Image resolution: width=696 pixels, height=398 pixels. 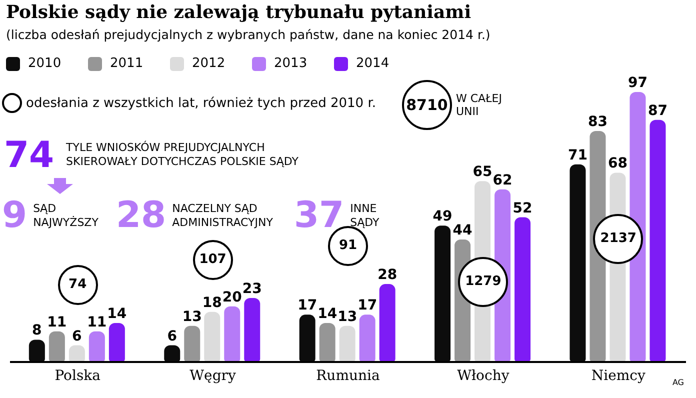 What do you see at coordinates (502, 180) in the screenshot?
I see `data-label: 62` at bounding box center [502, 180].